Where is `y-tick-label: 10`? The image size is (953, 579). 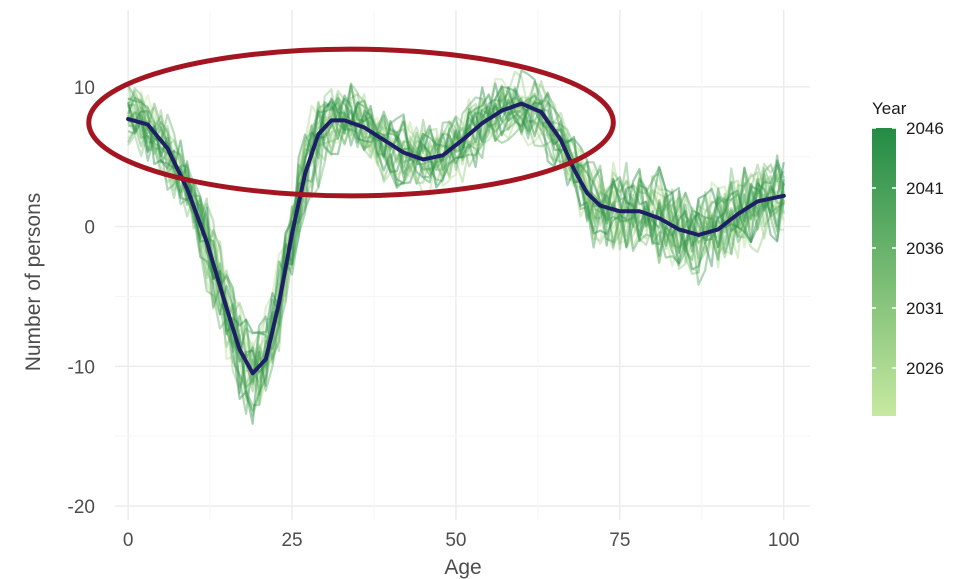 y-tick-label: 10 is located at coordinates (84, 88).